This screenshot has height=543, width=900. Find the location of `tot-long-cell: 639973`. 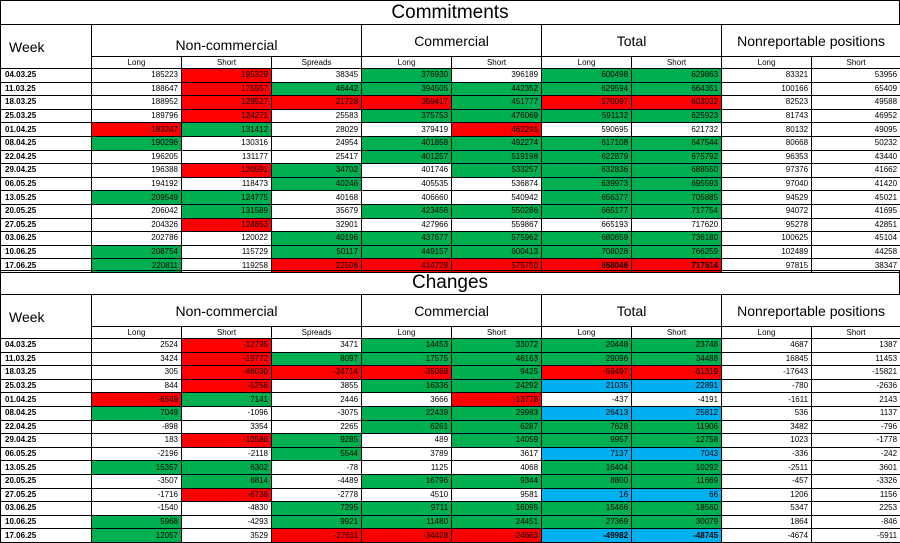

tot-long-cell: 639973 is located at coordinates (587, 184).